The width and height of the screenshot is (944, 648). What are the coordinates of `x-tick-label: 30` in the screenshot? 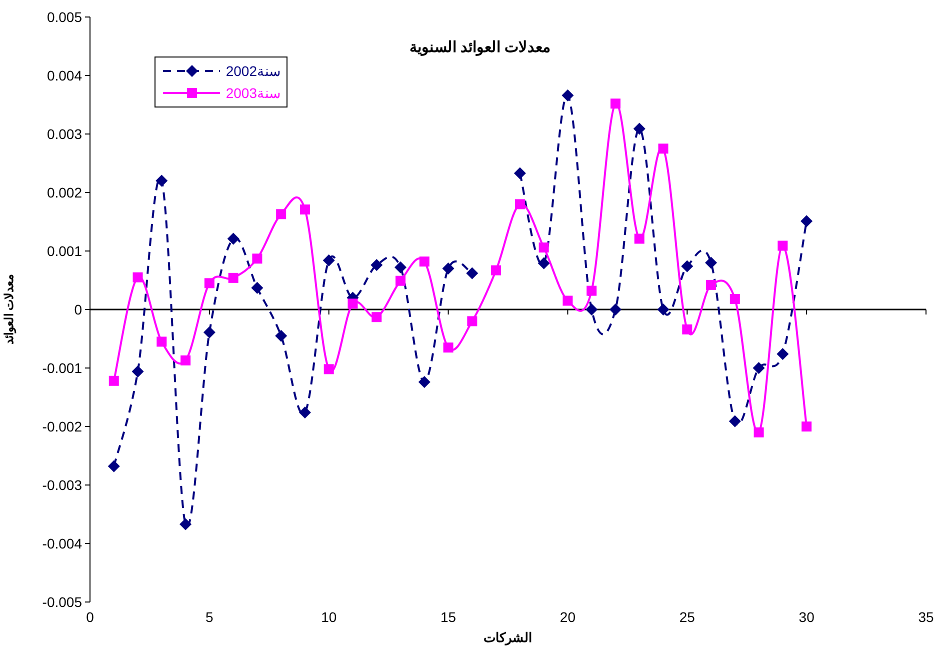 It's located at (806, 617).